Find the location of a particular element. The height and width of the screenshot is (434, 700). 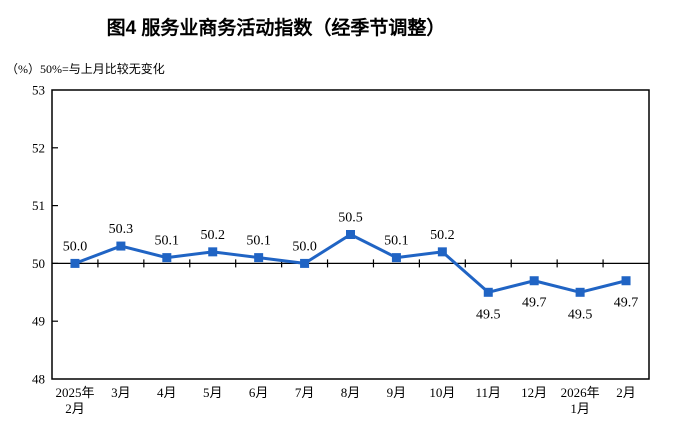

data-value-label: 50.5 is located at coordinates (350, 218).